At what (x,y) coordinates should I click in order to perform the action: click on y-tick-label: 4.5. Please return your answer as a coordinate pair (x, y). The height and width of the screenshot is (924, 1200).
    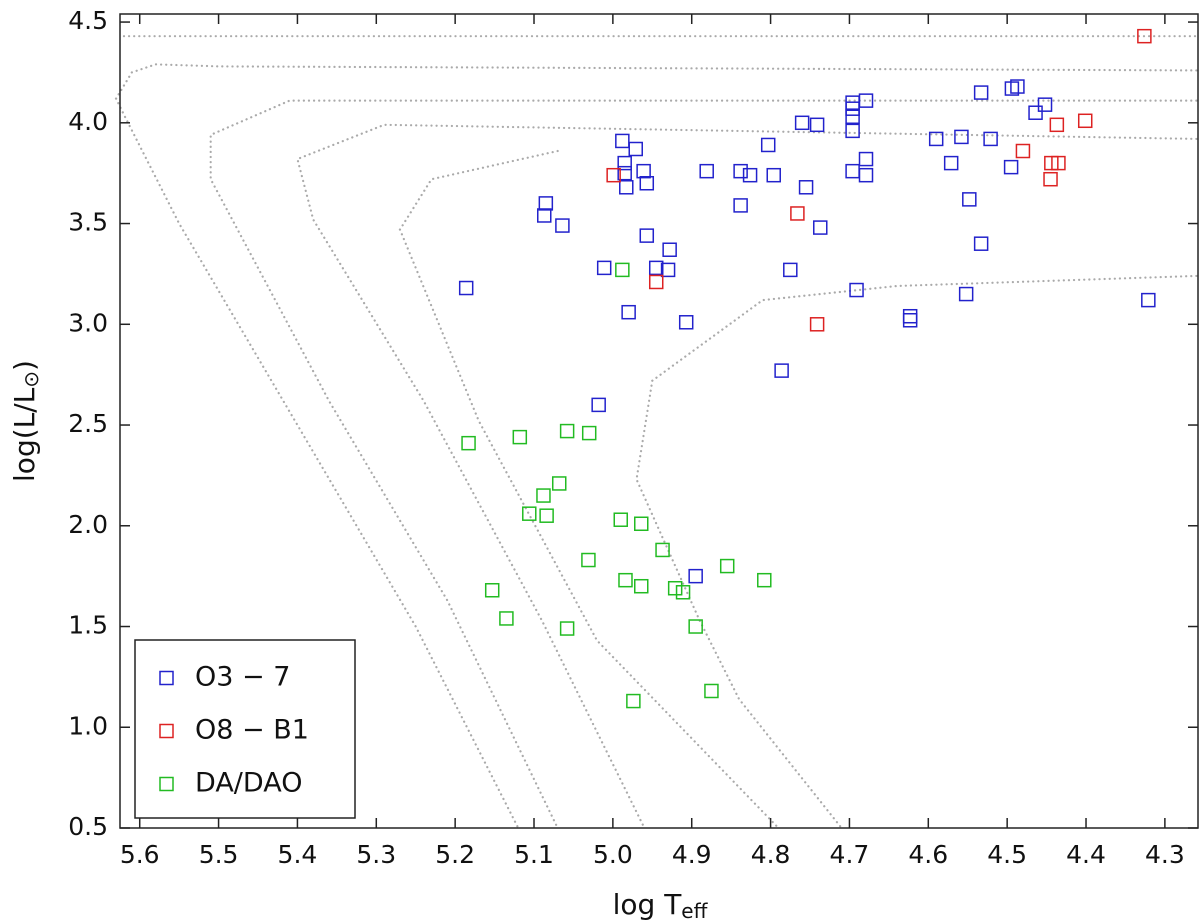
    Looking at the image, I should click on (88, 20).